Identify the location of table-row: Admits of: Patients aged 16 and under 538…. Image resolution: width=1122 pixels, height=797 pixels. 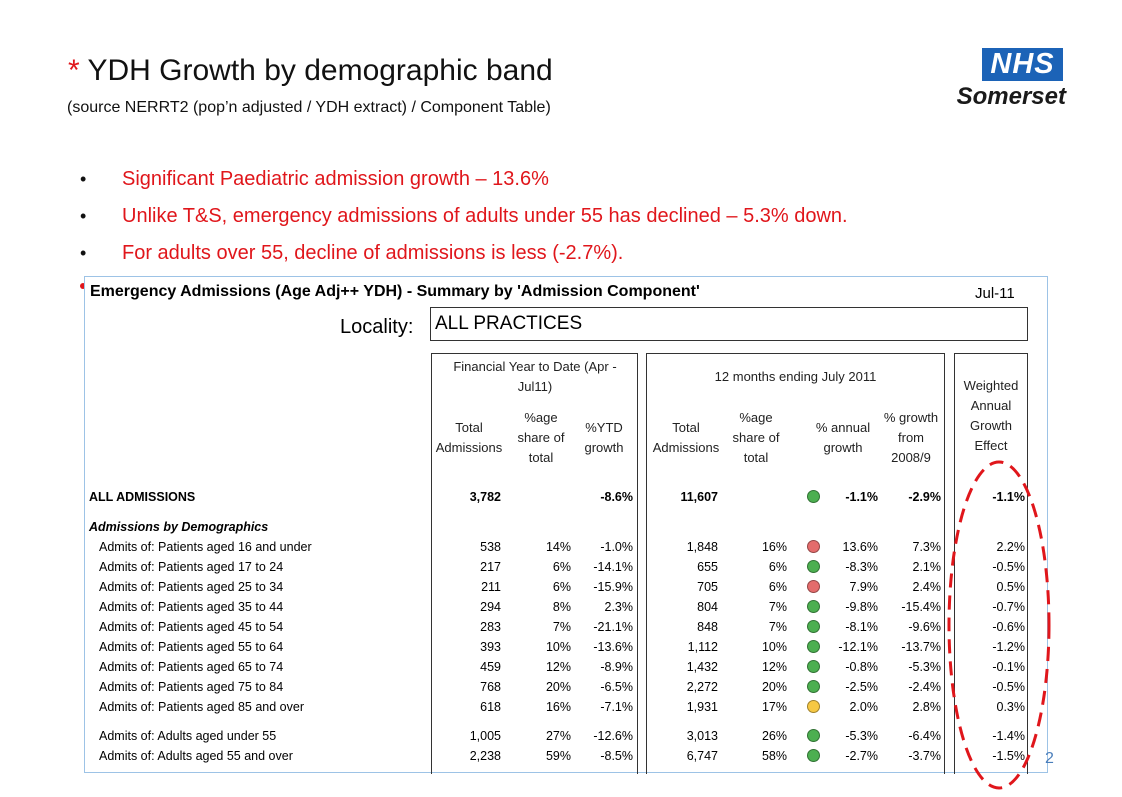
(567, 547).